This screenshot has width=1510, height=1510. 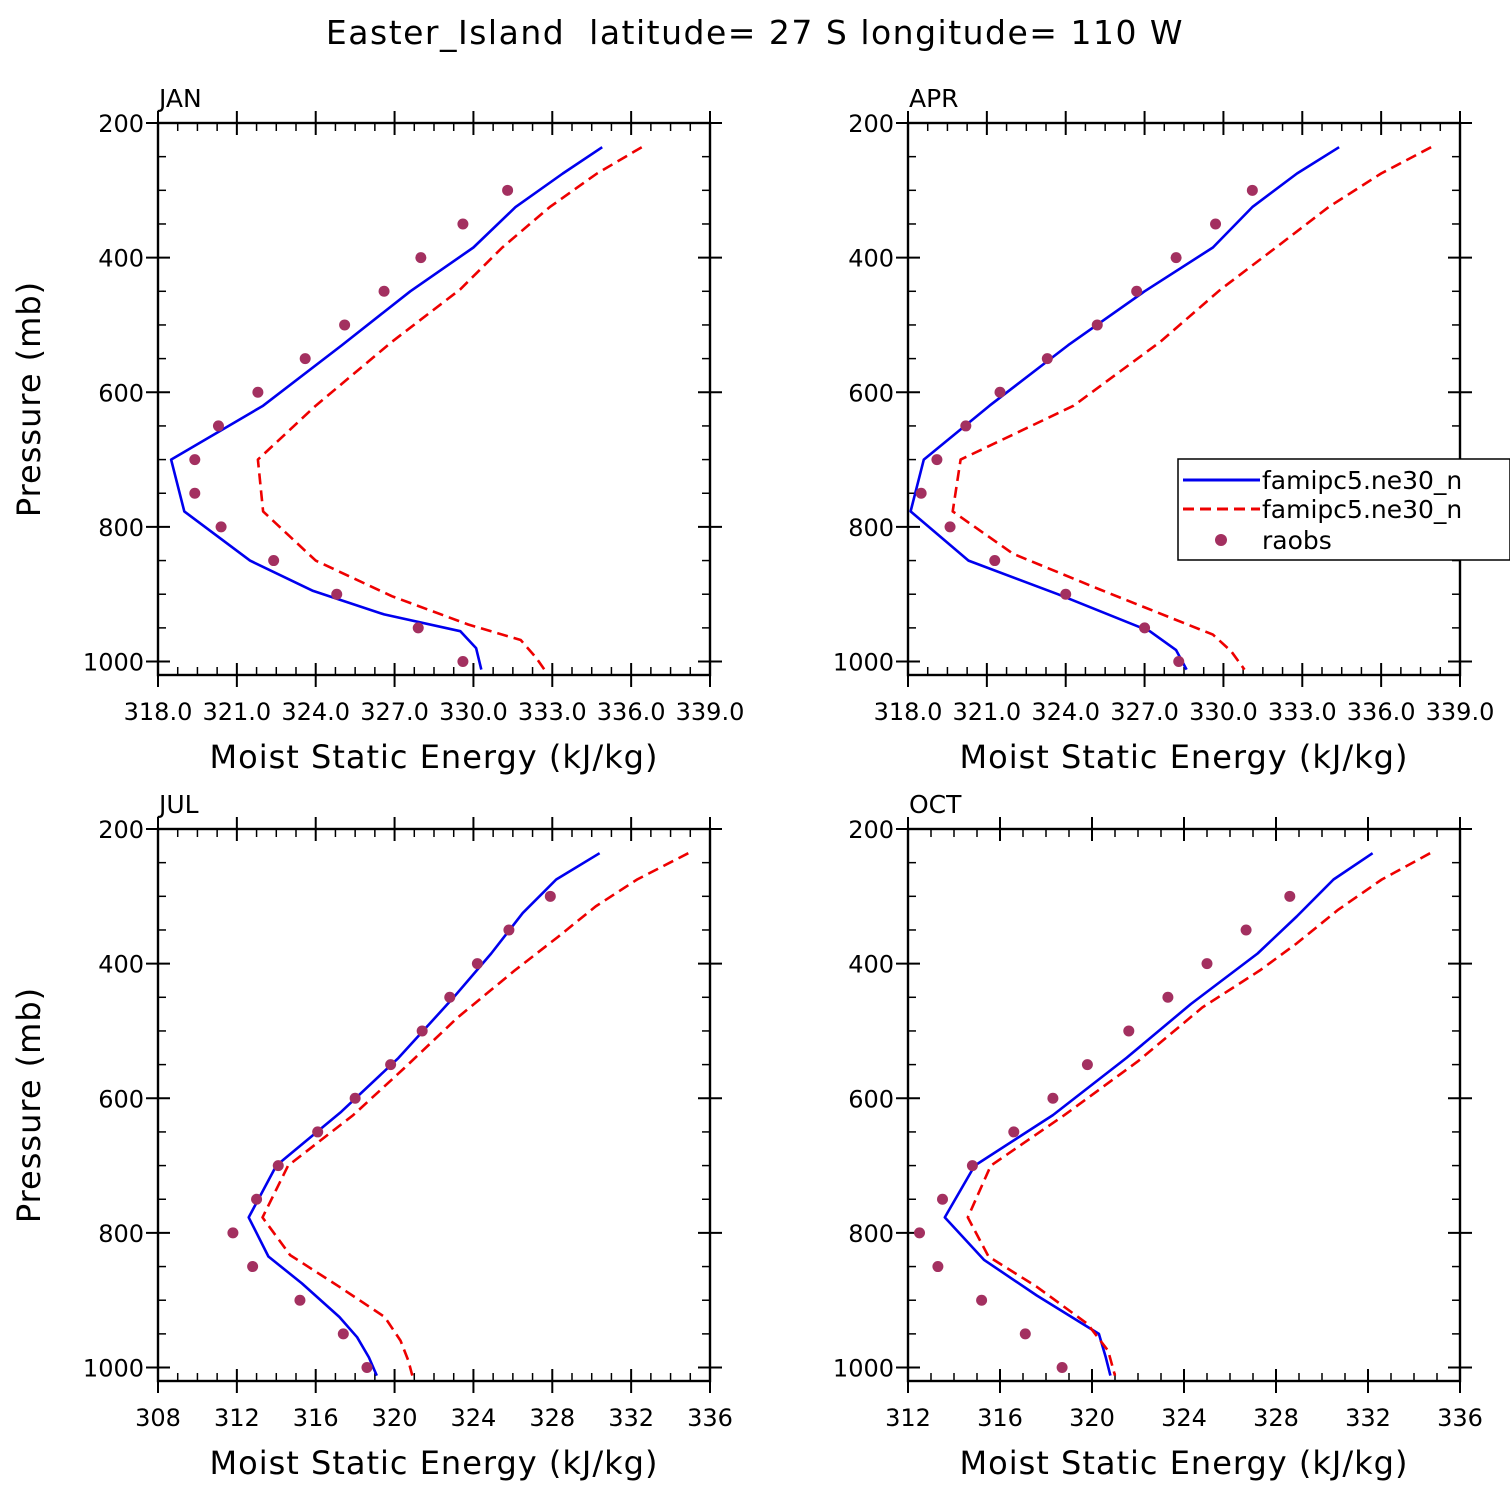 I want to click on legend-label-dashed: famipc5.ne30_n, so click(x=1362, y=509).